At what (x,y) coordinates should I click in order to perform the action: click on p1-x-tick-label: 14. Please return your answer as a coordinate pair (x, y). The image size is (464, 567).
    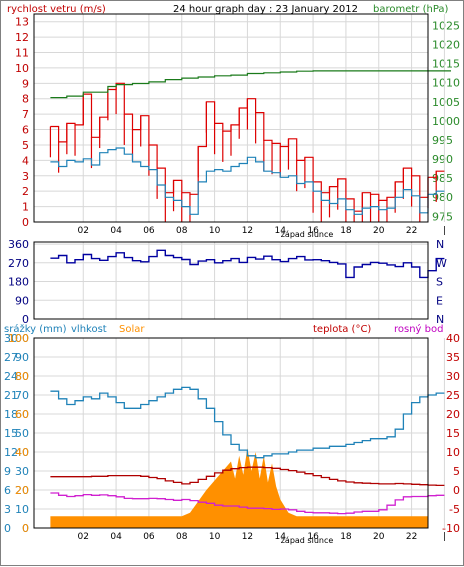
    Looking at the image, I should click on (281, 231).